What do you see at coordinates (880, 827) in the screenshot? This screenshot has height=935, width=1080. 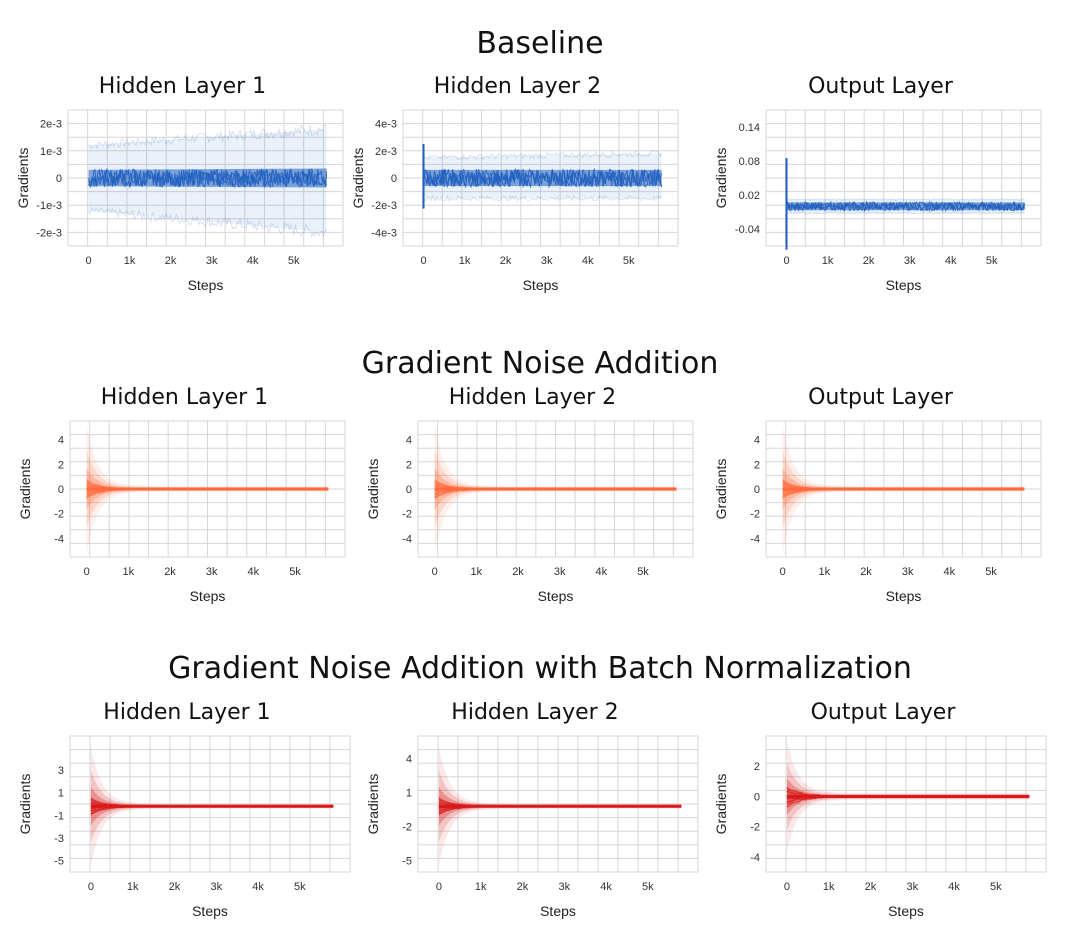 I see `chart-svg: 2 0 -2 -4 0 1k 2k 3k 4k 5k Steps Gradients` at bounding box center [880, 827].